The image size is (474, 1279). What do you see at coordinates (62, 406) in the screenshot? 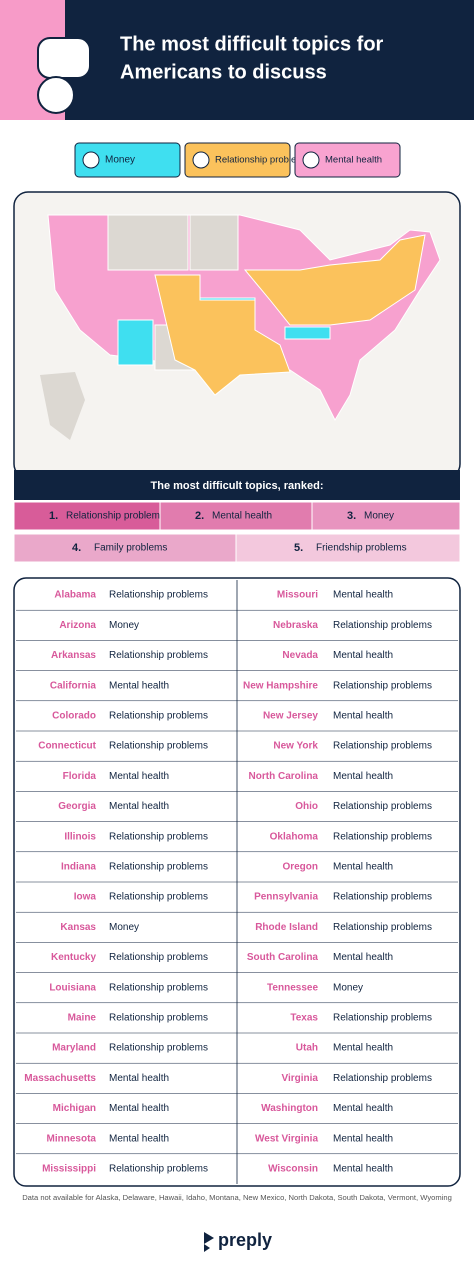
I see `alaska` at bounding box center [62, 406].